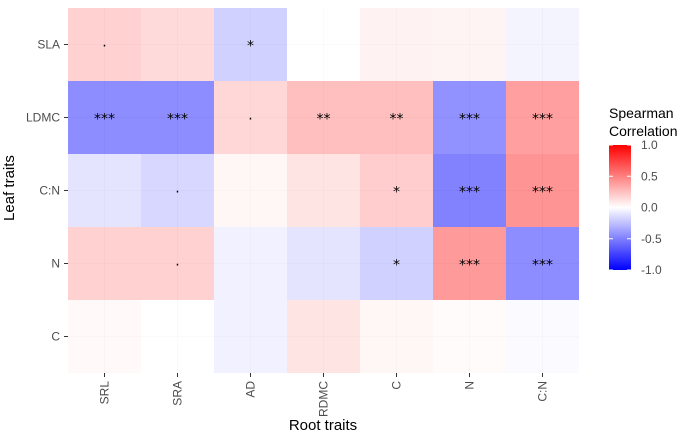  I want to click on y-axis-ticks: SLA LDMC C:N N C, so click(47, 191).